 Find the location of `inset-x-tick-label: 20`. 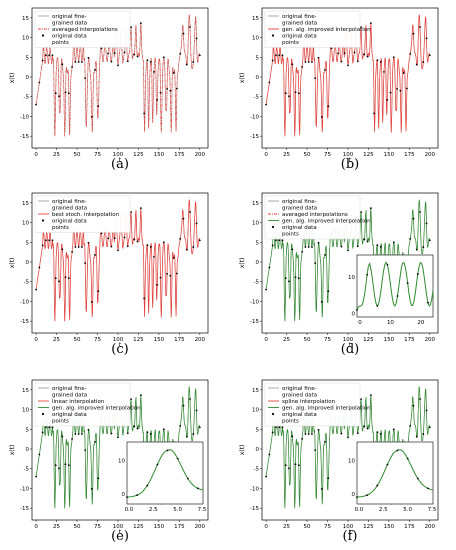

inset-x-tick-label: 20 is located at coordinates (420, 323).